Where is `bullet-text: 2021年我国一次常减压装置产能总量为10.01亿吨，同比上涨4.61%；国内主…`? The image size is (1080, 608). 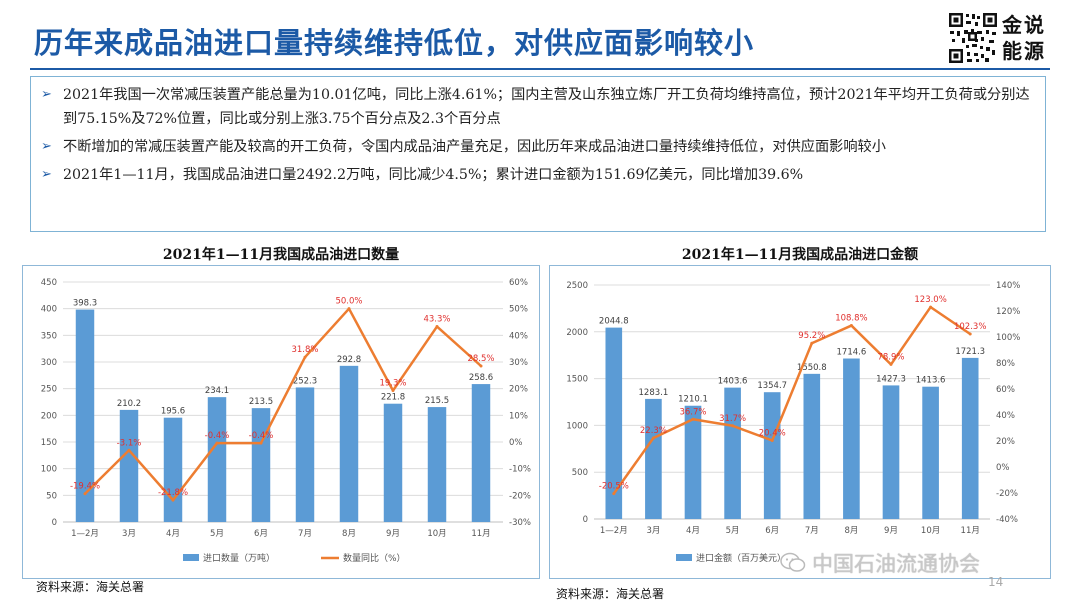 bullet-text: 2021年我国一次常减压装置产能总量为10.01亿吨，同比上涨4.61%；国内主… is located at coordinates (546, 107).